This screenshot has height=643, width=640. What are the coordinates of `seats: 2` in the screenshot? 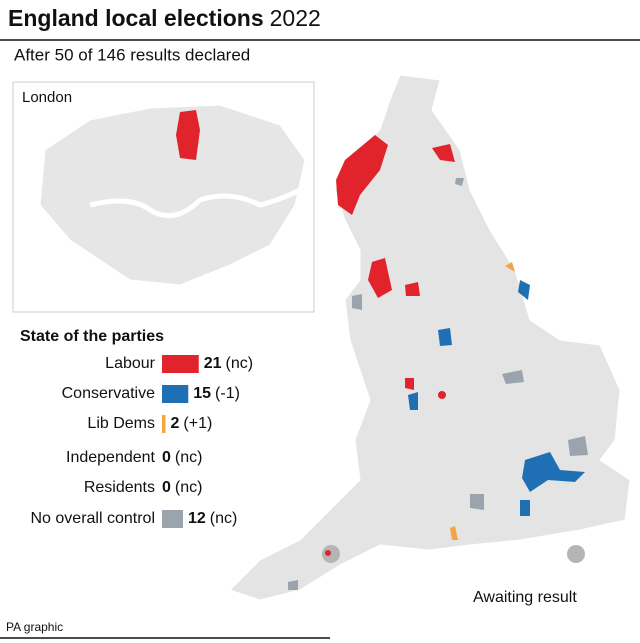 It's located at (175, 423).